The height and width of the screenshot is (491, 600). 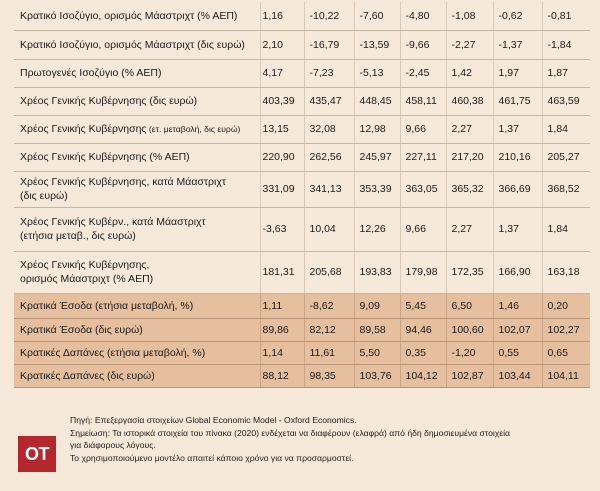 What do you see at coordinates (113, 445) in the screenshot?
I see `note-line: για διάφορους λόγους.` at bounding box center [113, 445].